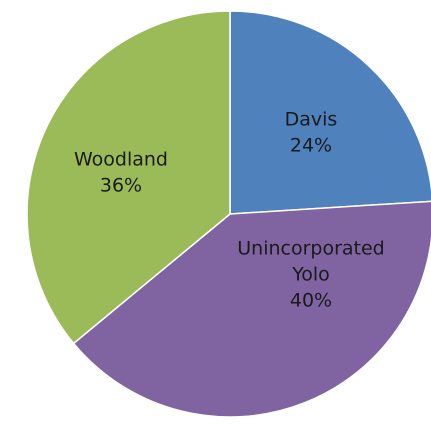 The image size is (431, 424). What do you see at coordinates (121, 186) in the screenshot?
I see `slice-percent-label: 36%` at bounding box center [121, 186].